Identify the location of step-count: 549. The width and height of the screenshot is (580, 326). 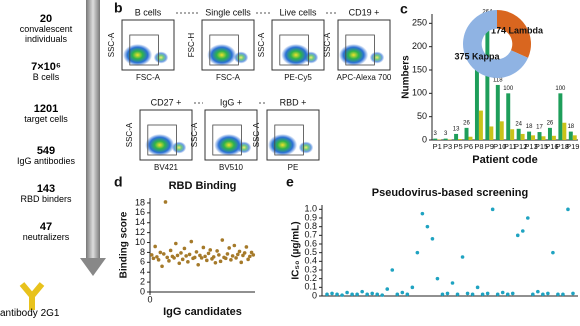
(46, 151).